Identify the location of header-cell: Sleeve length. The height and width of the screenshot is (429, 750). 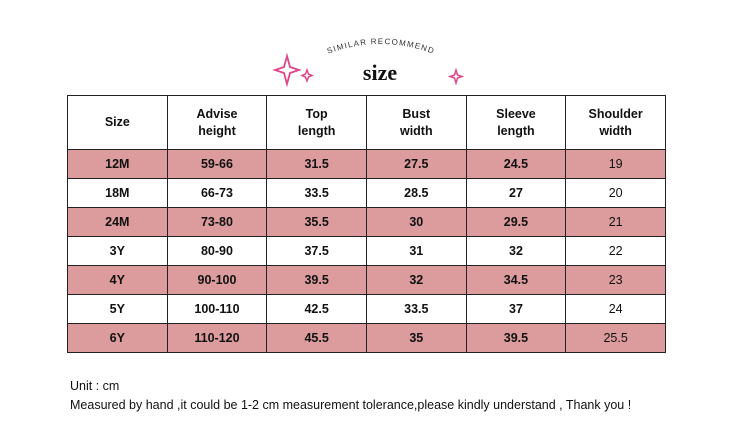
(516, 122).